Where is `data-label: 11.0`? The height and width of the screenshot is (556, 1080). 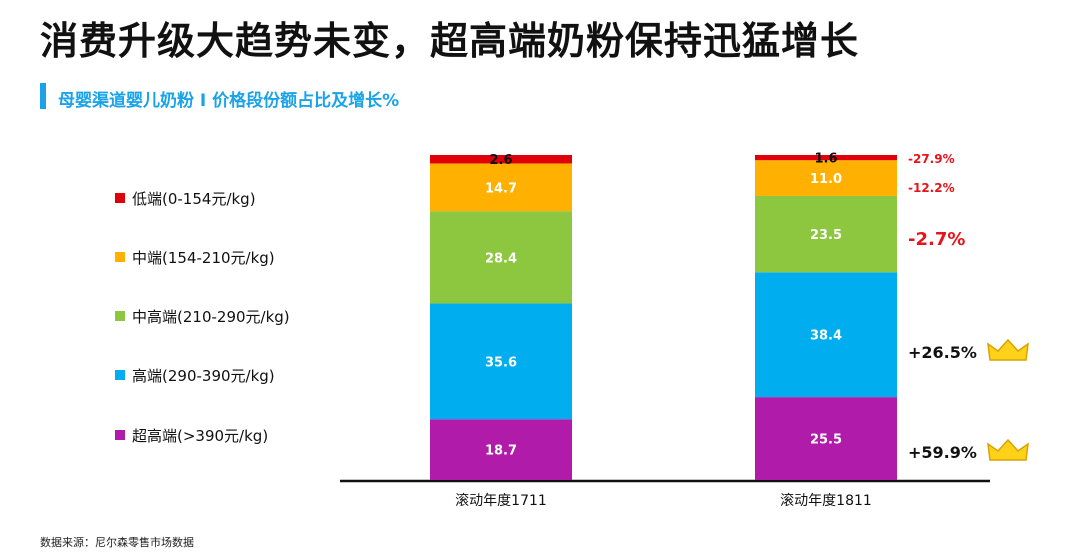 data-label: 11.0 is located at coordinates (826, 179).